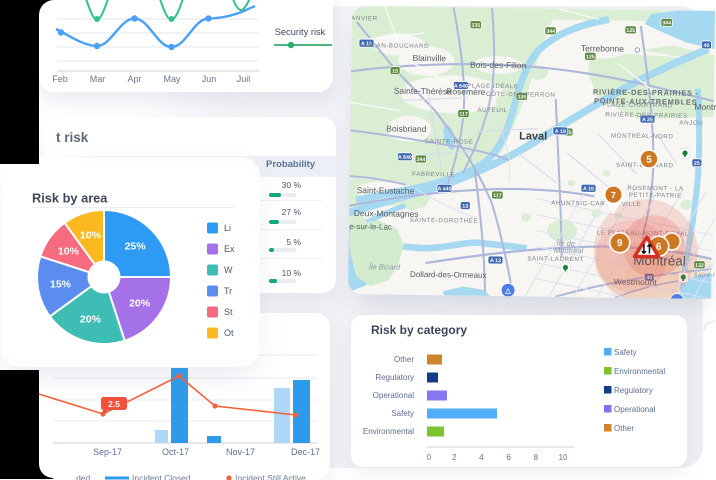  What do you see at coordinates (705, 107) in the screenshot?
I see `svg-text: Montré` at bounding box center [705, 107].